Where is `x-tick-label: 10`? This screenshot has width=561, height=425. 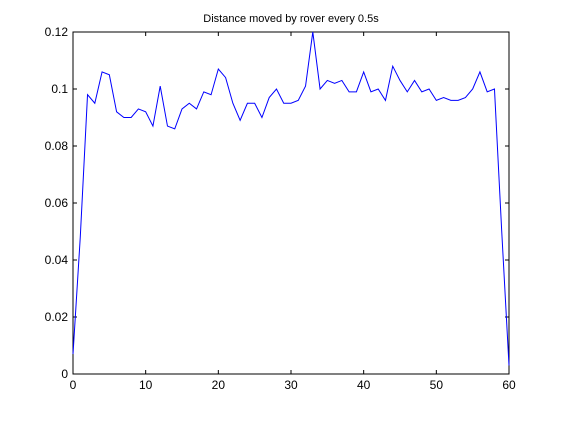 x-tick-label: 10 is located at coordinates (146, 385).